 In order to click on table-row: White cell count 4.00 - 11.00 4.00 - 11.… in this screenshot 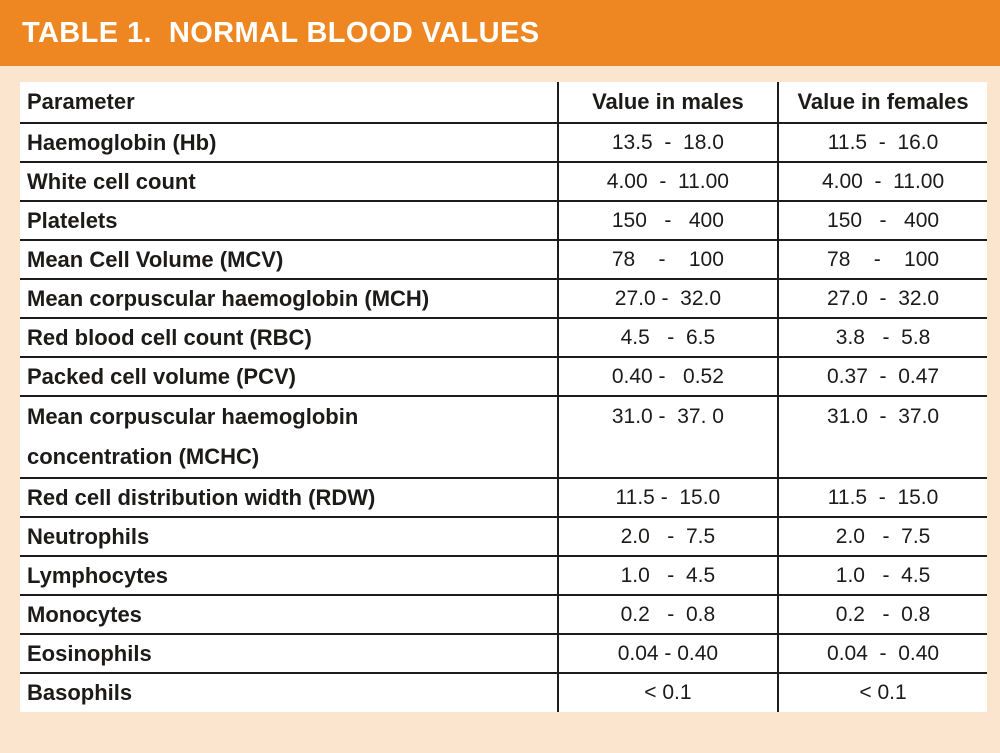, I will do `click(503, 181)`.